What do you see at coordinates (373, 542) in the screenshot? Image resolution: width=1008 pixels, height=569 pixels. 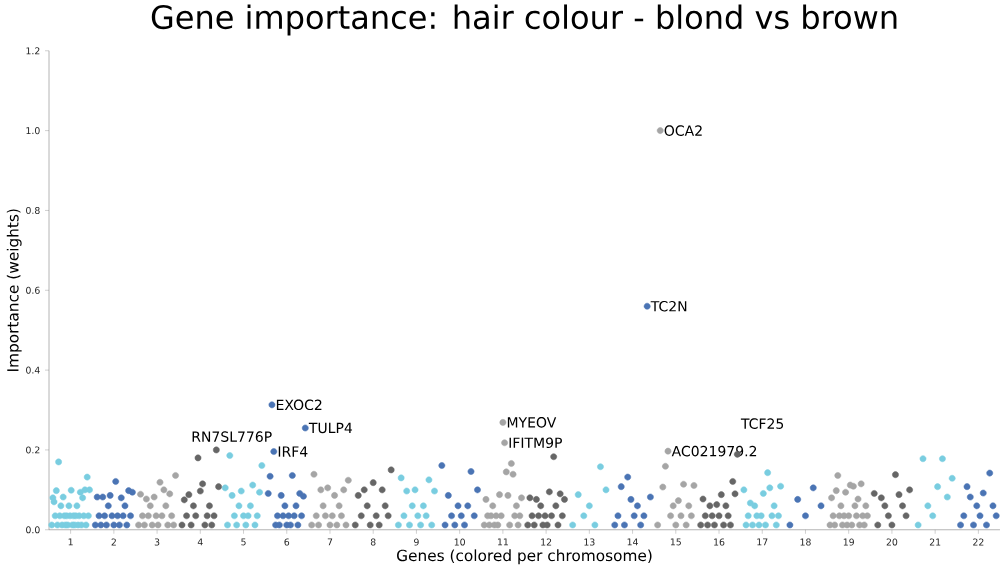 I see `x-tick-label: 8` at bounding box center [373, 542].